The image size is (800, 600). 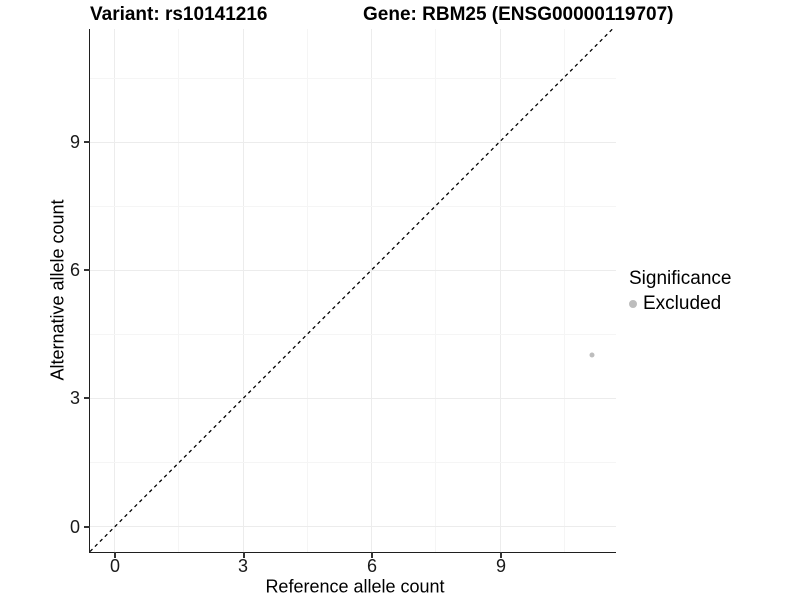 What do you see at coordinates (243, 566) in the screenshot?
I see `x-tick-label: 3` at bounding box center [243, 566].